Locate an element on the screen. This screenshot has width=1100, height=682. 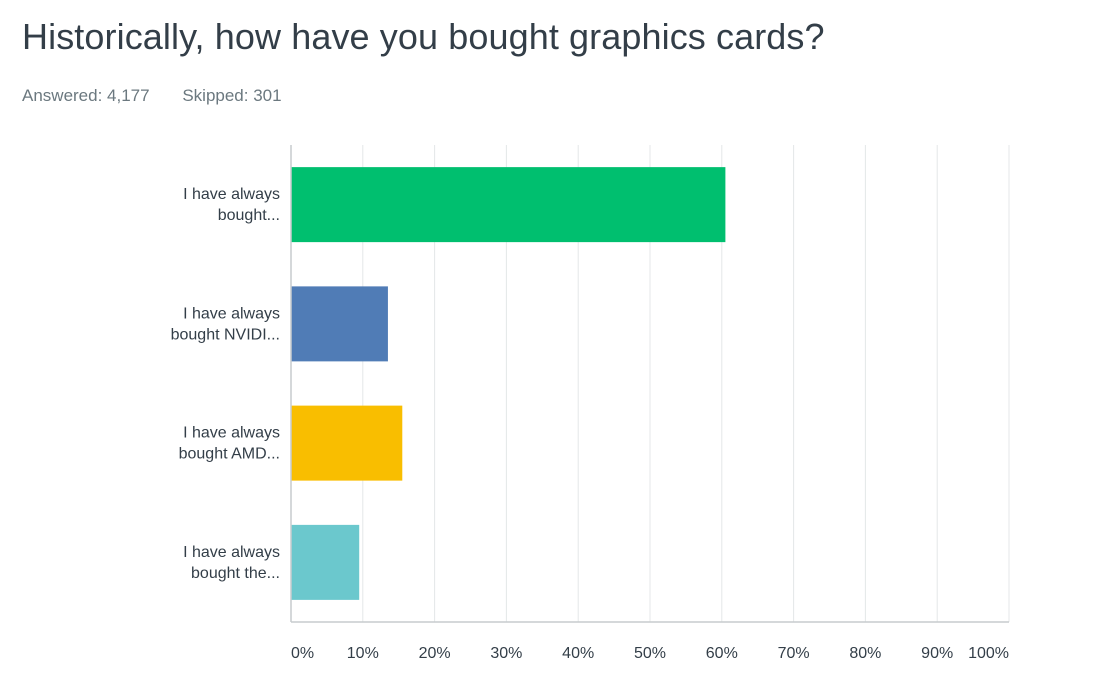
x-tick-label: 100% is located at coordinates (988, 653).